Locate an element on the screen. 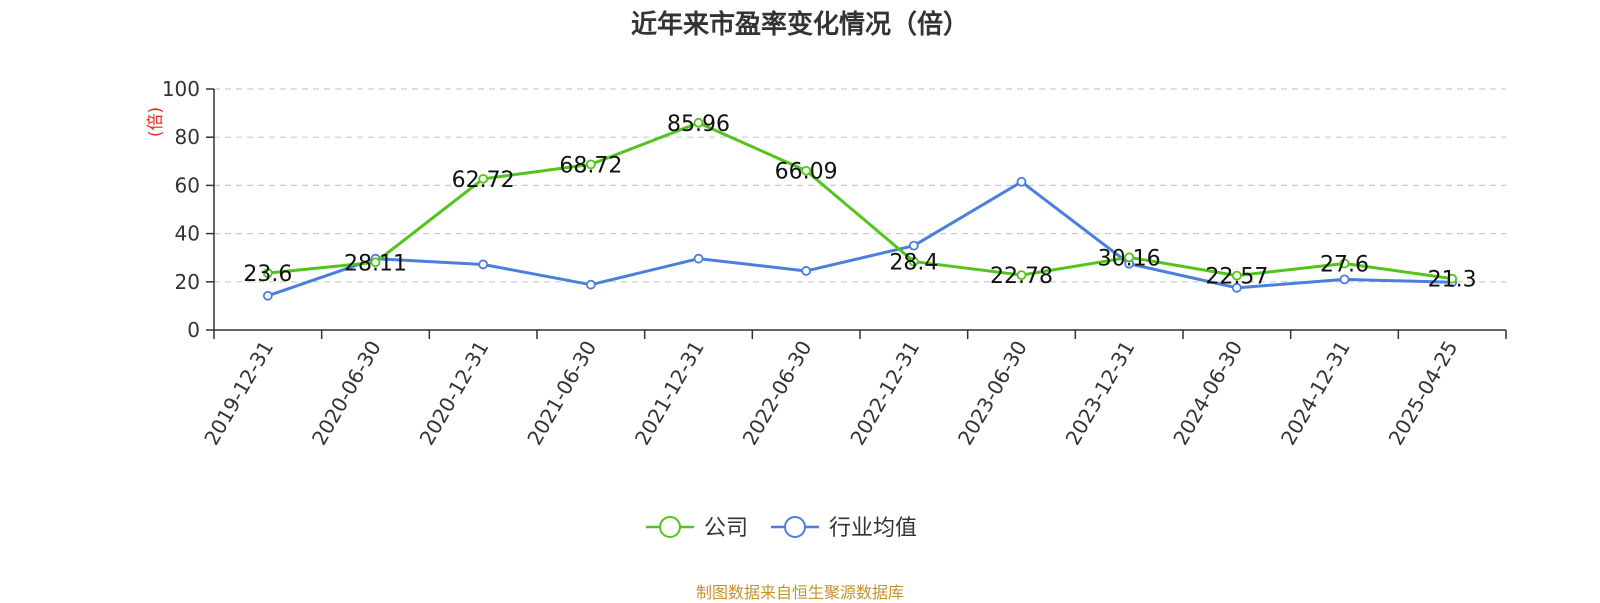 This screenshot has height=603, width=1600. data-label: 68.72 is located at coordinates (590, 165).